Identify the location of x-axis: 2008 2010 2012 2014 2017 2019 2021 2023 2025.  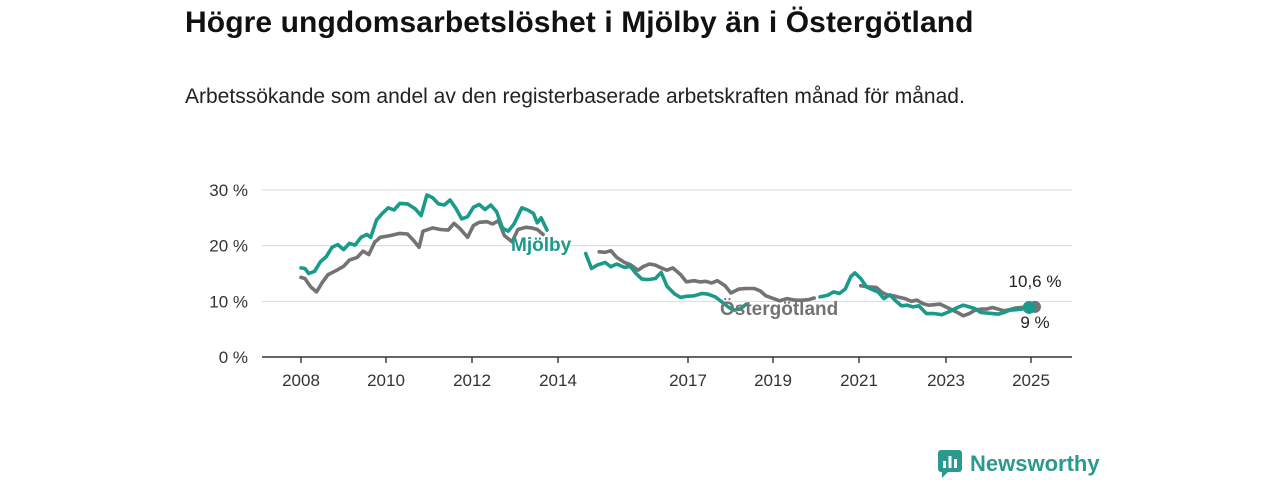
(667, 373).